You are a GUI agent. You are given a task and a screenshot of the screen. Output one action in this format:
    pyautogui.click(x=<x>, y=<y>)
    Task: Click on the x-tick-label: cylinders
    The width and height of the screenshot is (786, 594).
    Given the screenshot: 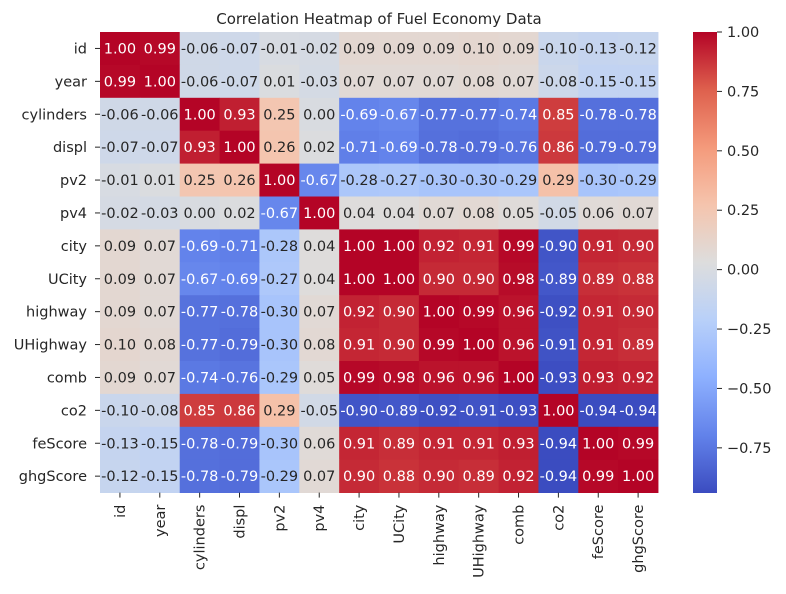 What is the action you would take?
    pyautogui.click(x=201, y=537)
    